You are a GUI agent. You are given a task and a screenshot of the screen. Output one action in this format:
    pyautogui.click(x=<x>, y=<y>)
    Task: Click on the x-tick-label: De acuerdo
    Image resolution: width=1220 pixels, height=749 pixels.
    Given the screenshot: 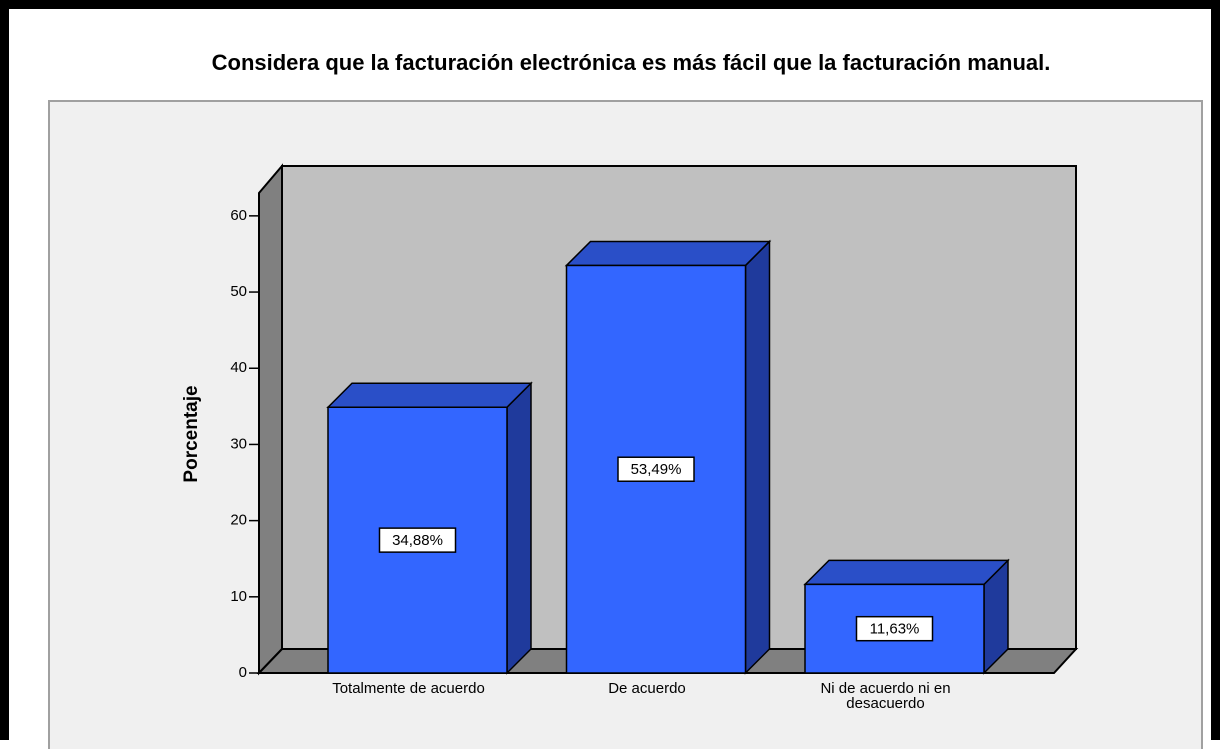 What is the action you would take?
    pyautogui.click(x=647, y=688)
    